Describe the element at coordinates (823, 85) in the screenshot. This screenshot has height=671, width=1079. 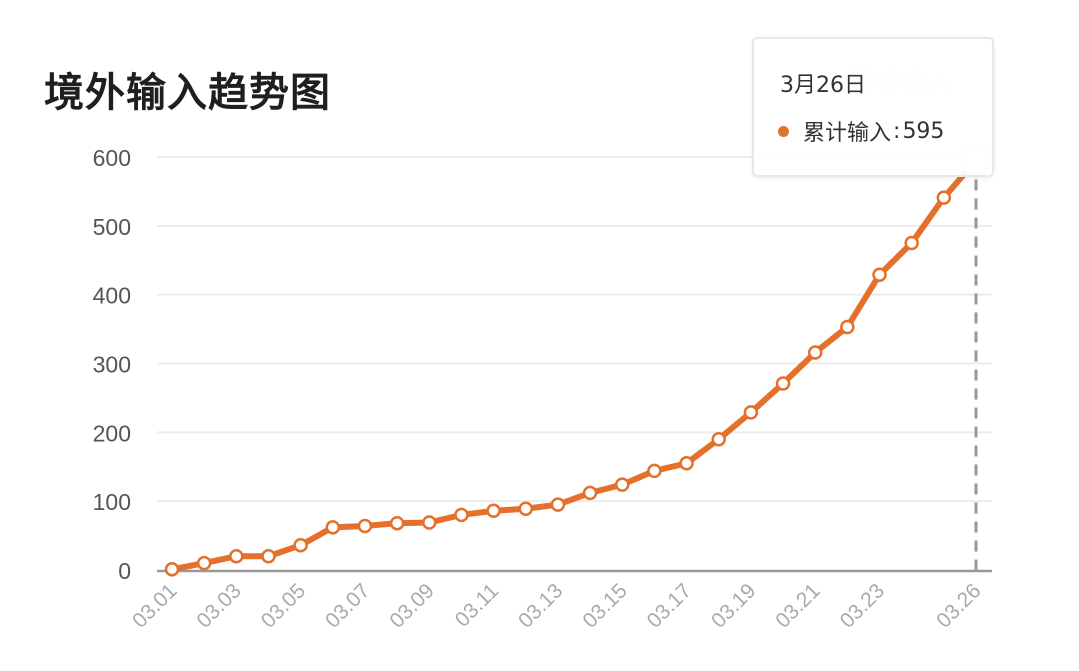
I see `tooltip-date: 3月26日` at that location.